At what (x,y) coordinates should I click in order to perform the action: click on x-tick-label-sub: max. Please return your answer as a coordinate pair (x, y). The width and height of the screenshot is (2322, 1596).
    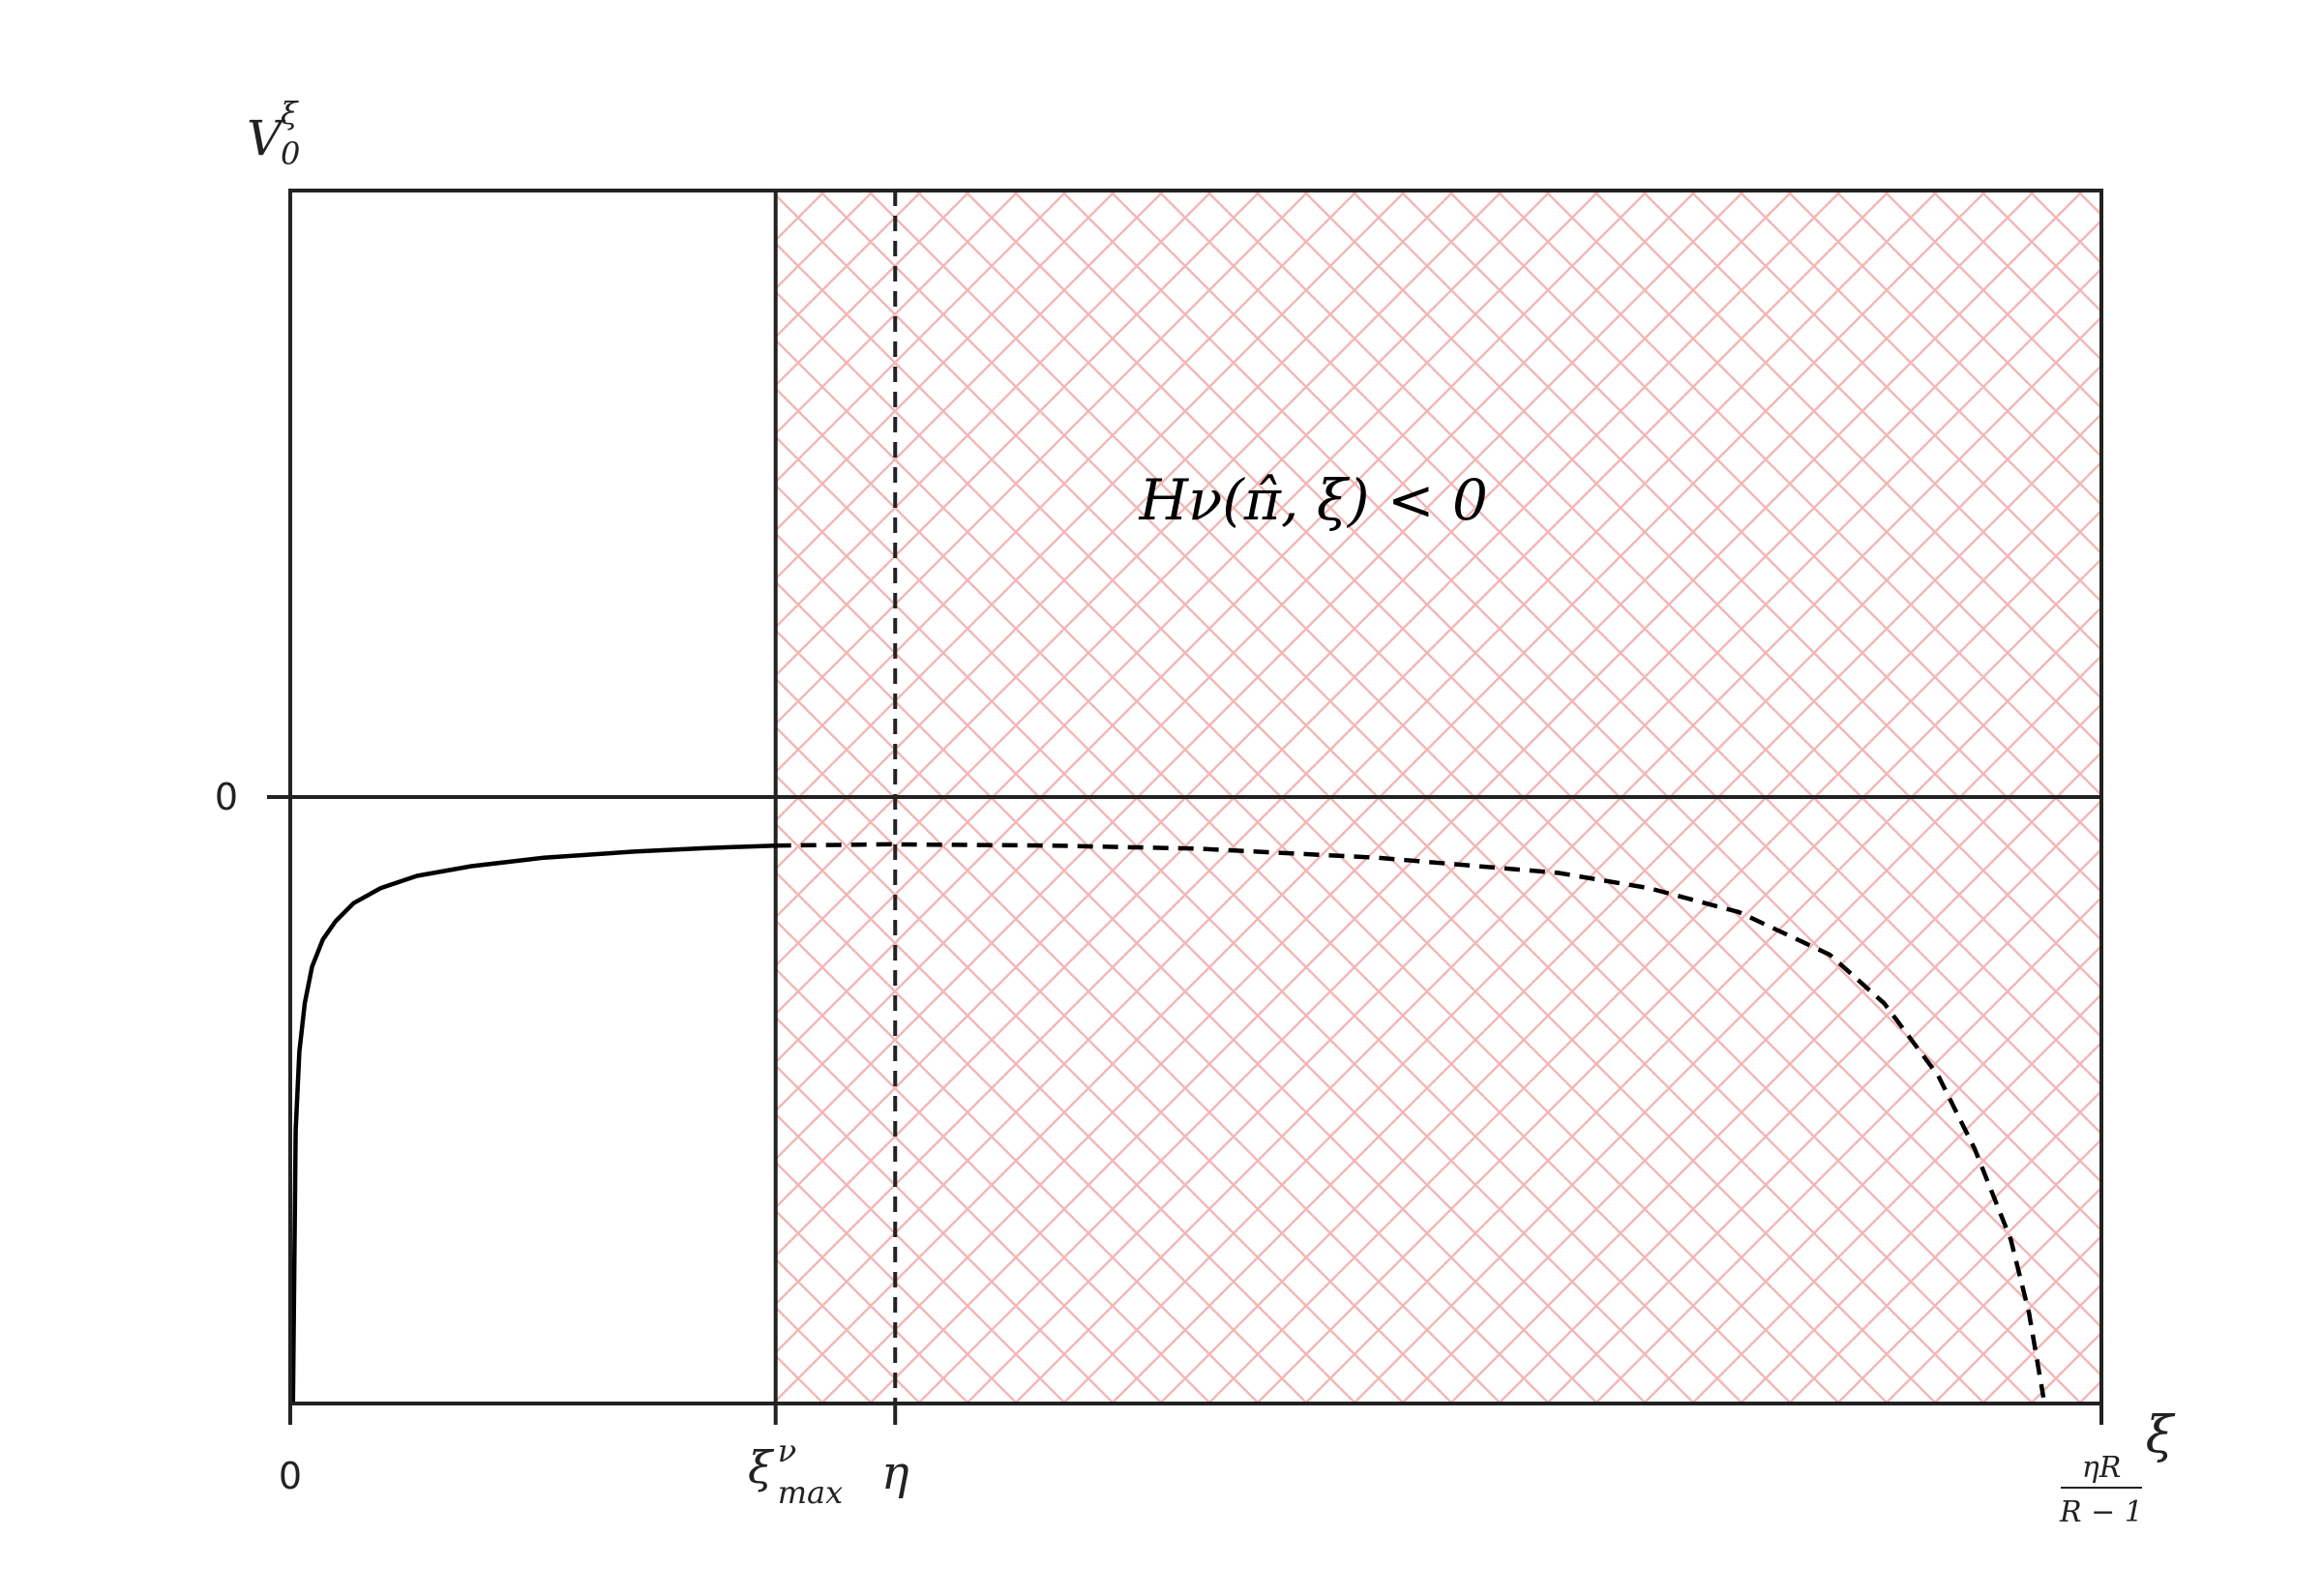
    Looking at the image, I should click on (810, 1492).